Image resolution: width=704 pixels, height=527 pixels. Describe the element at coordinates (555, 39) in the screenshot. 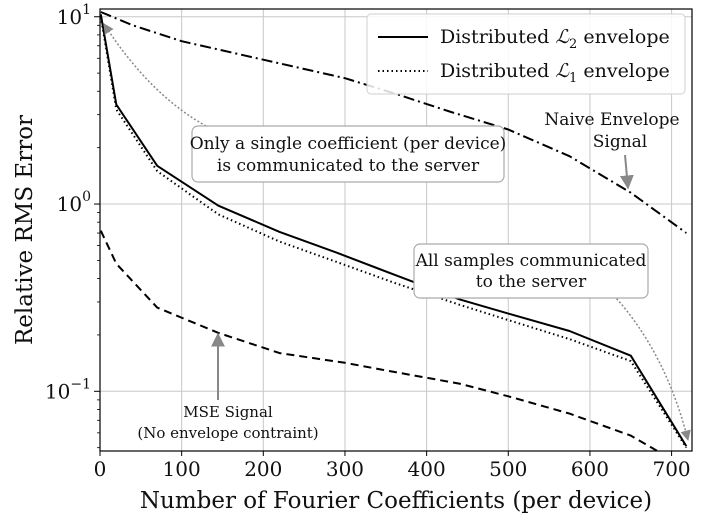

I see `legend-label-l2: Distributed ℒ2 envelope` at that location.